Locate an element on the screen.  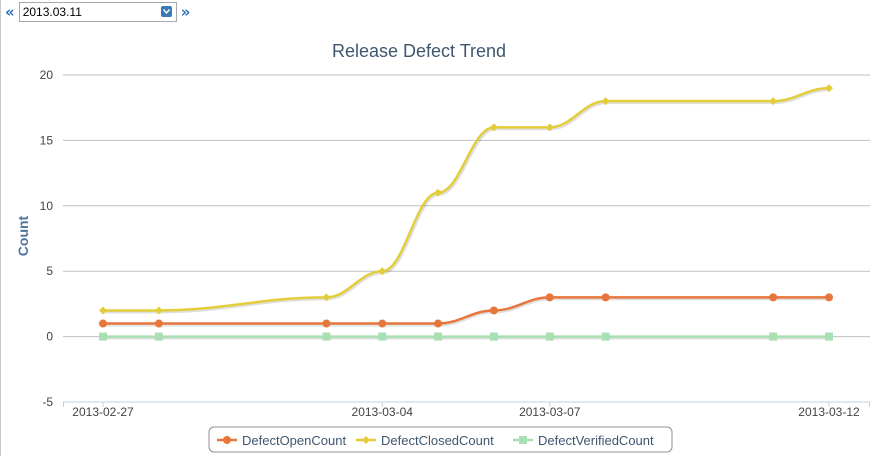
legend-label: DefectOpenCount is located at coordinates (294, 440).